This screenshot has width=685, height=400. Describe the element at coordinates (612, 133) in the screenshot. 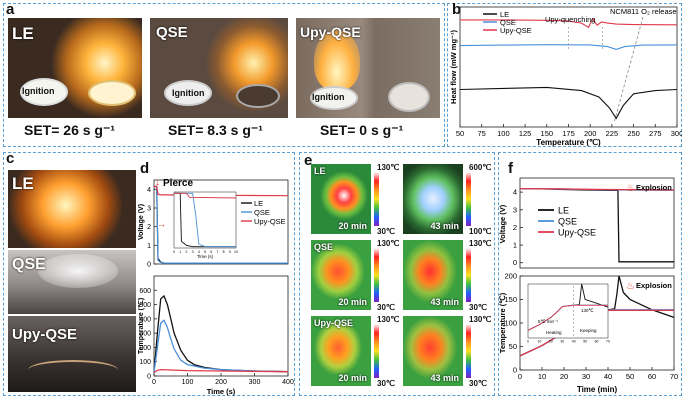

I see `x-tick-label: 225` at that location.